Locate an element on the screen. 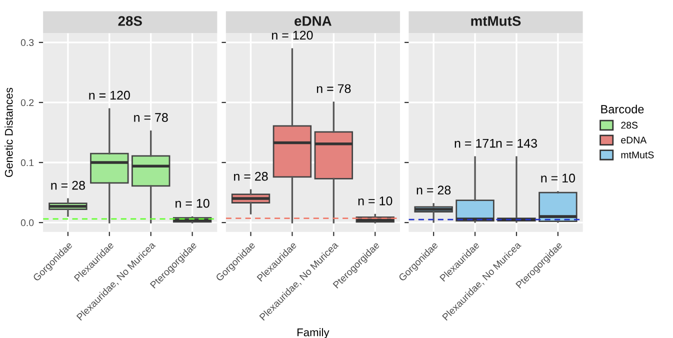 The width and height of the screenshot is (673, 338). legend-label: 28S is located at coordinates (629, 125).